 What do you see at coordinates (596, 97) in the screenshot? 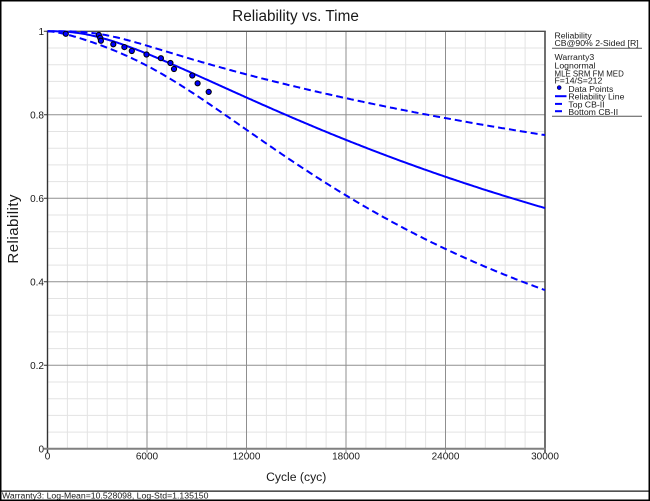
I see `svg-text: Reliability Line` at bounding box center [596, 97].